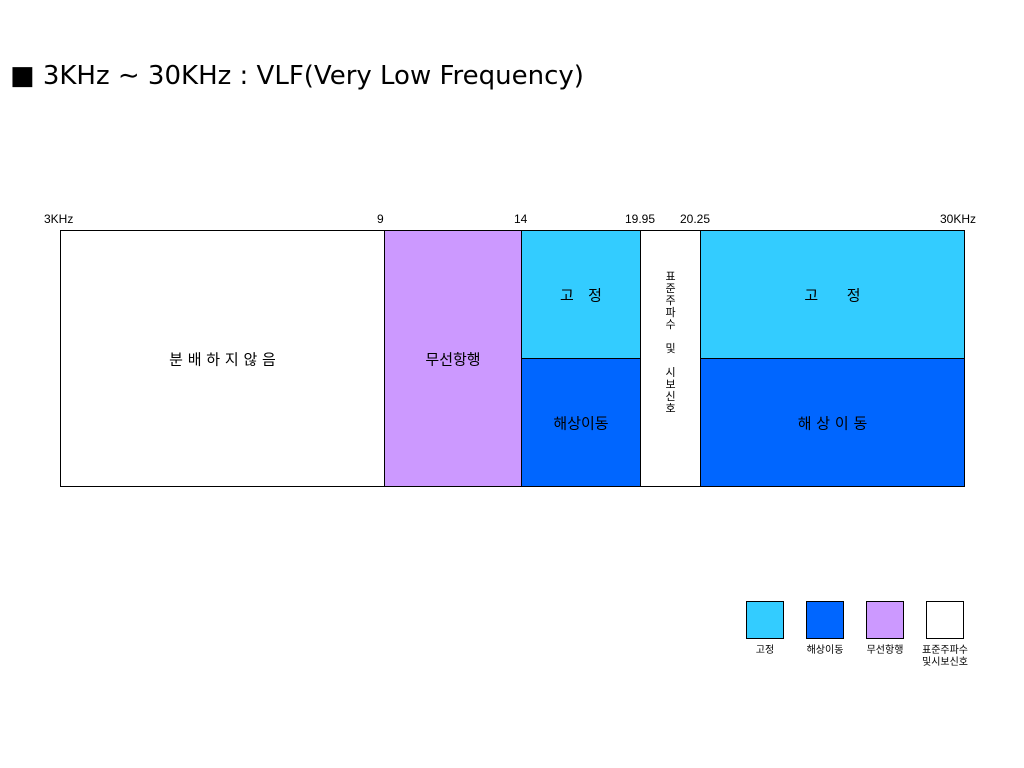  I want to click on legend-label-standard-frequency: 표준주파수 및시보신호, so click(945, 656).